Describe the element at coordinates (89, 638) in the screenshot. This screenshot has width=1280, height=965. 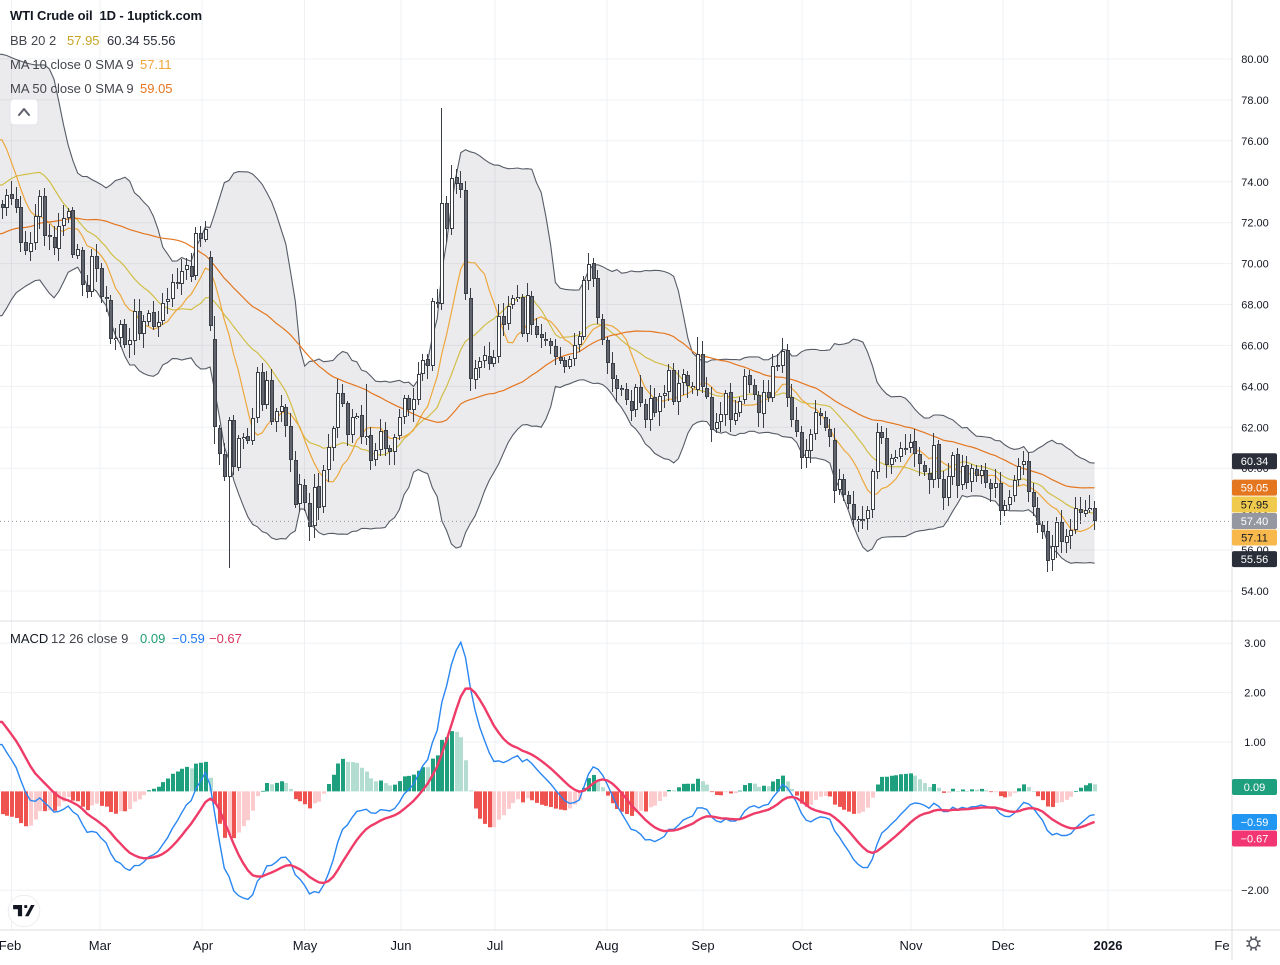
I see `svg-text: 12 26 close 9` at that location.